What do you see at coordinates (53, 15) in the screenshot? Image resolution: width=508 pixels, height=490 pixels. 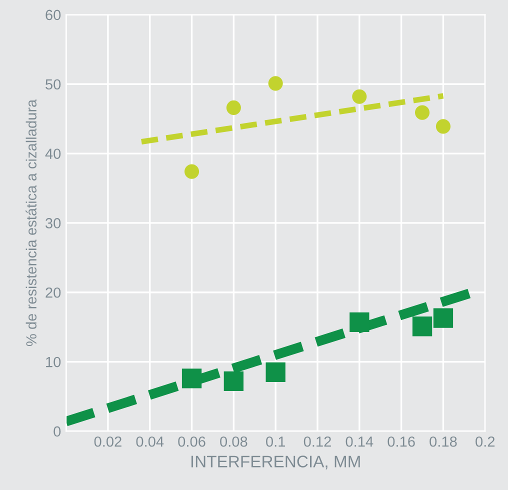 I see `y-tick-label: 60` at bounding box center [53, 15].